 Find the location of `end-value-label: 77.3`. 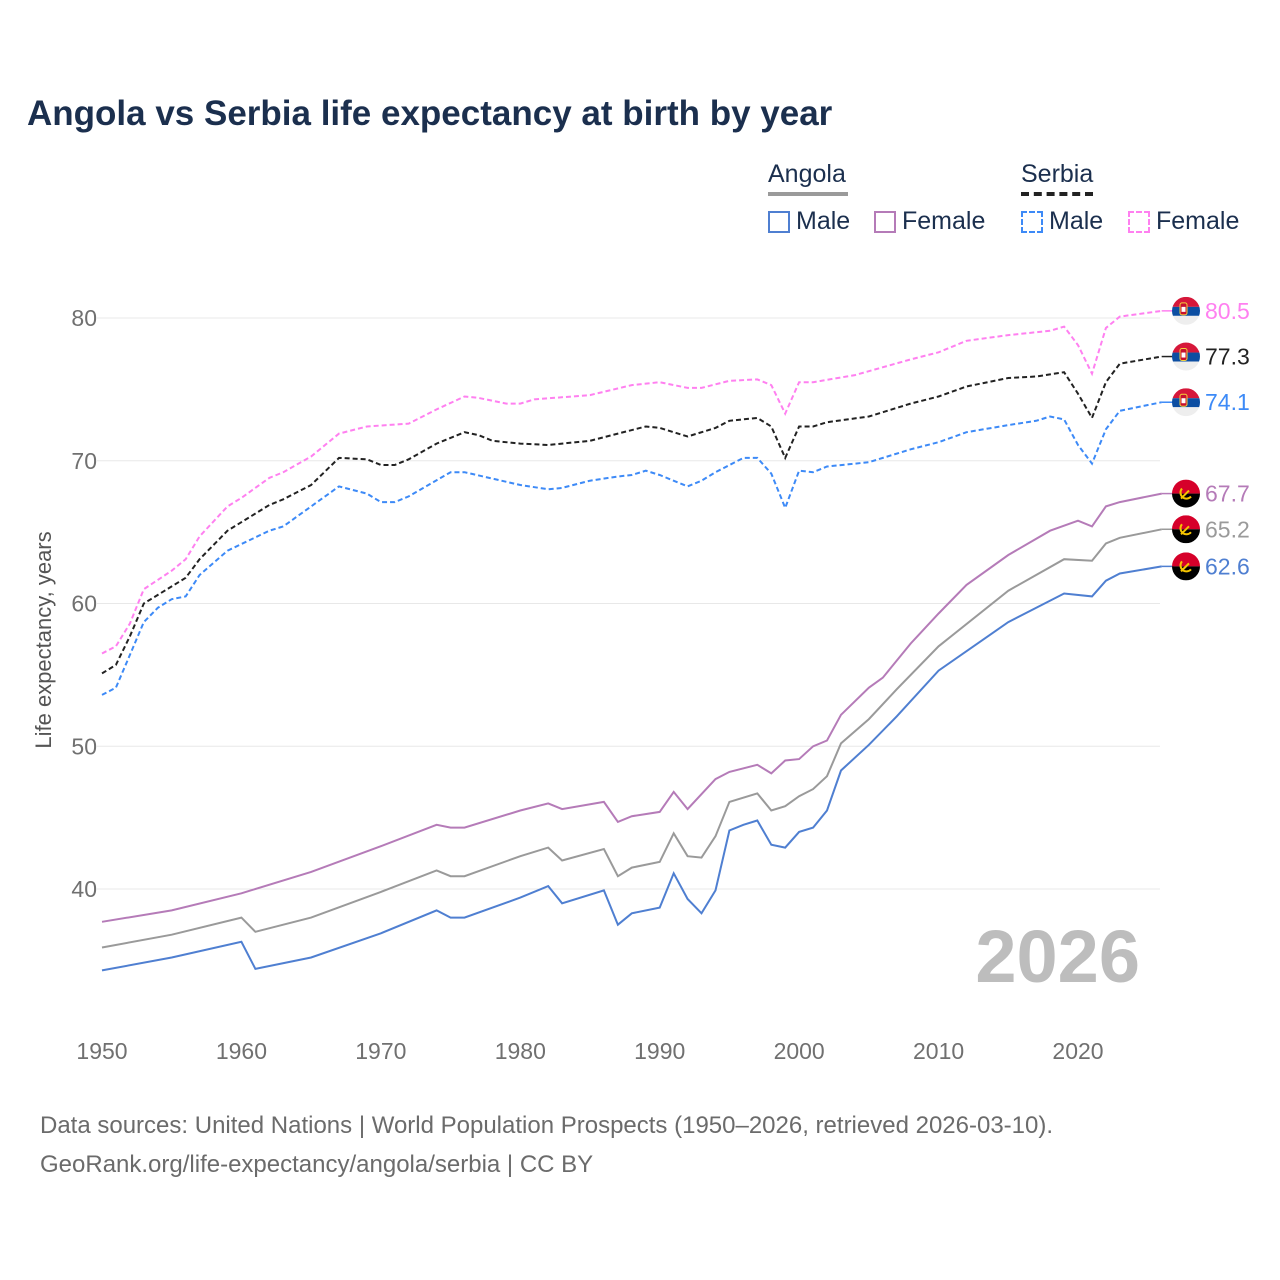

end-value-label: 77.3 is located at coordinates (1227, 357).